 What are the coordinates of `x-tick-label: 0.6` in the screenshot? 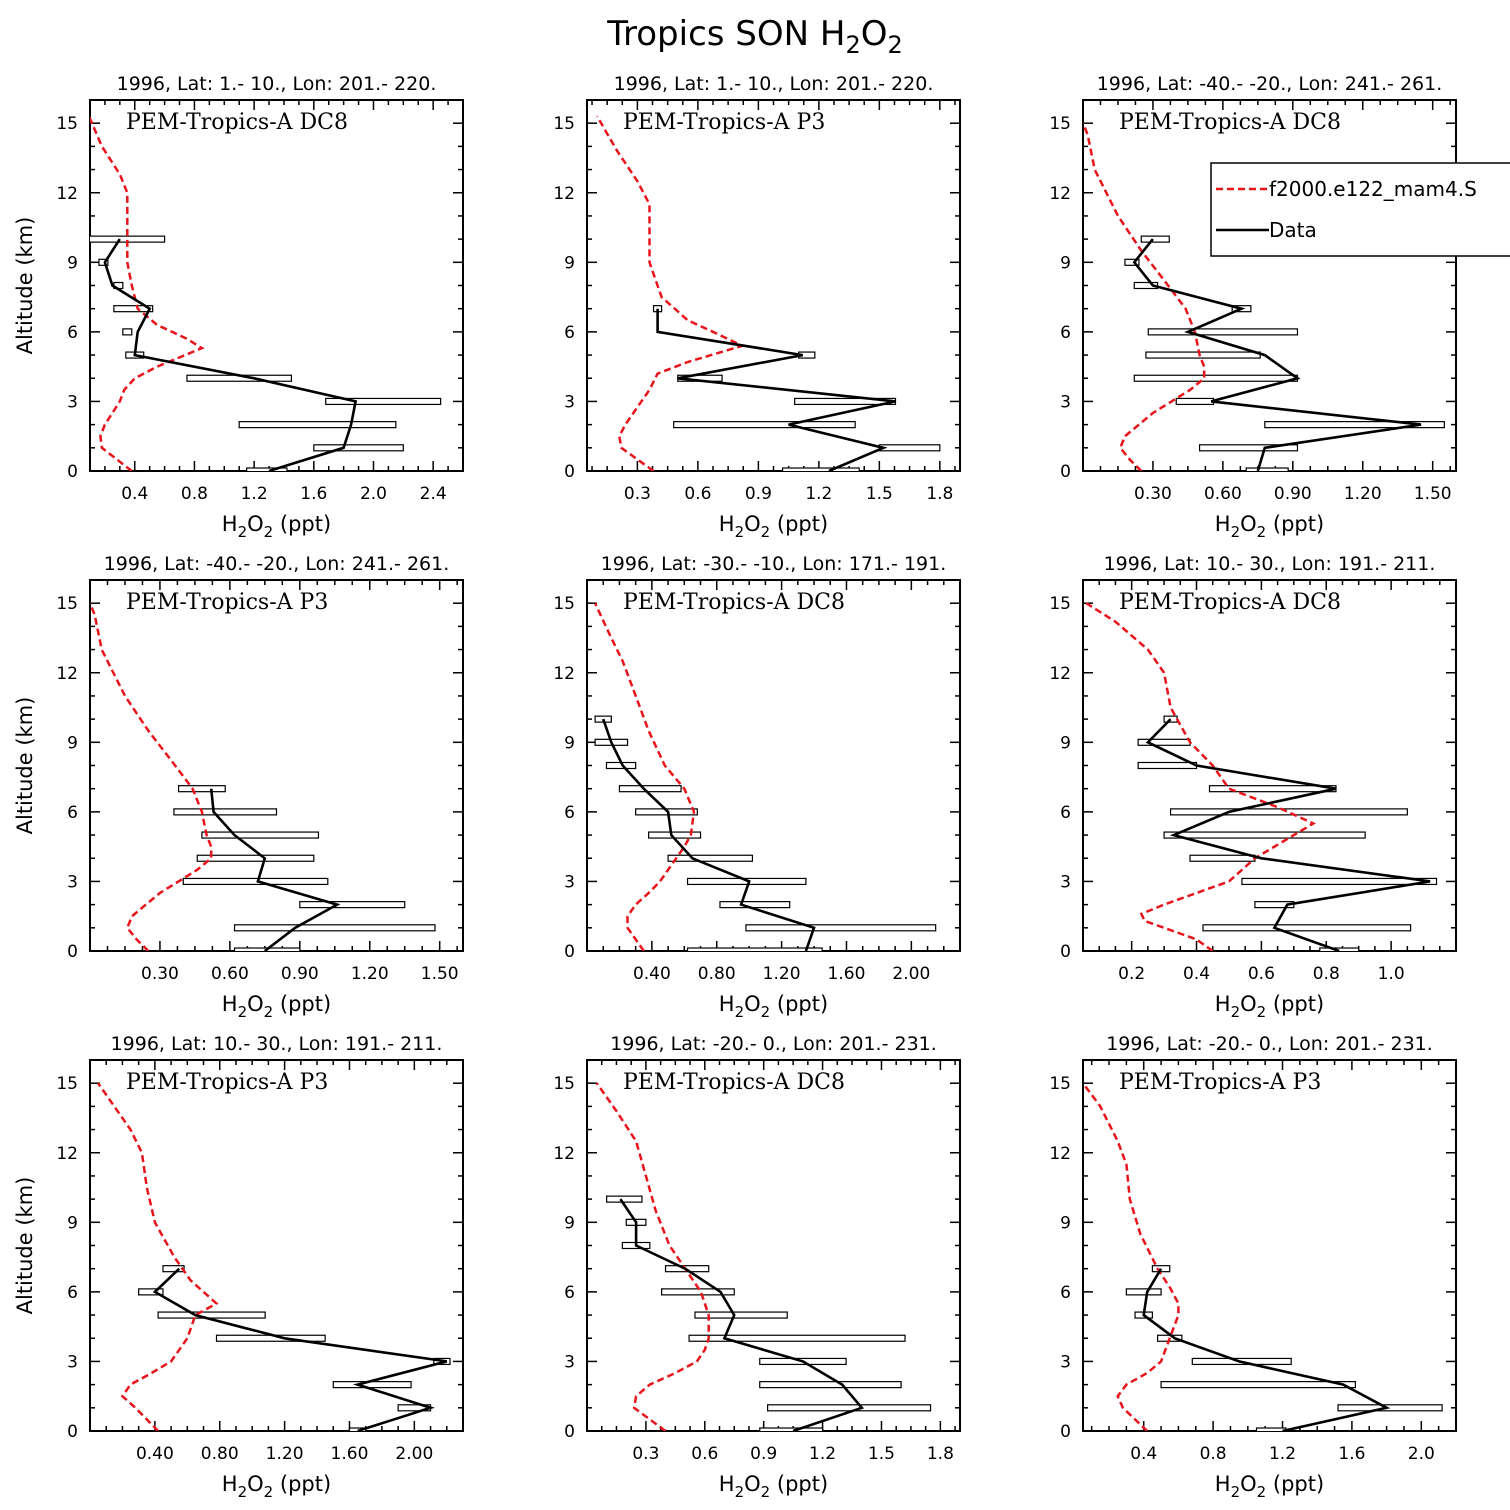 It's located at (697, 494).